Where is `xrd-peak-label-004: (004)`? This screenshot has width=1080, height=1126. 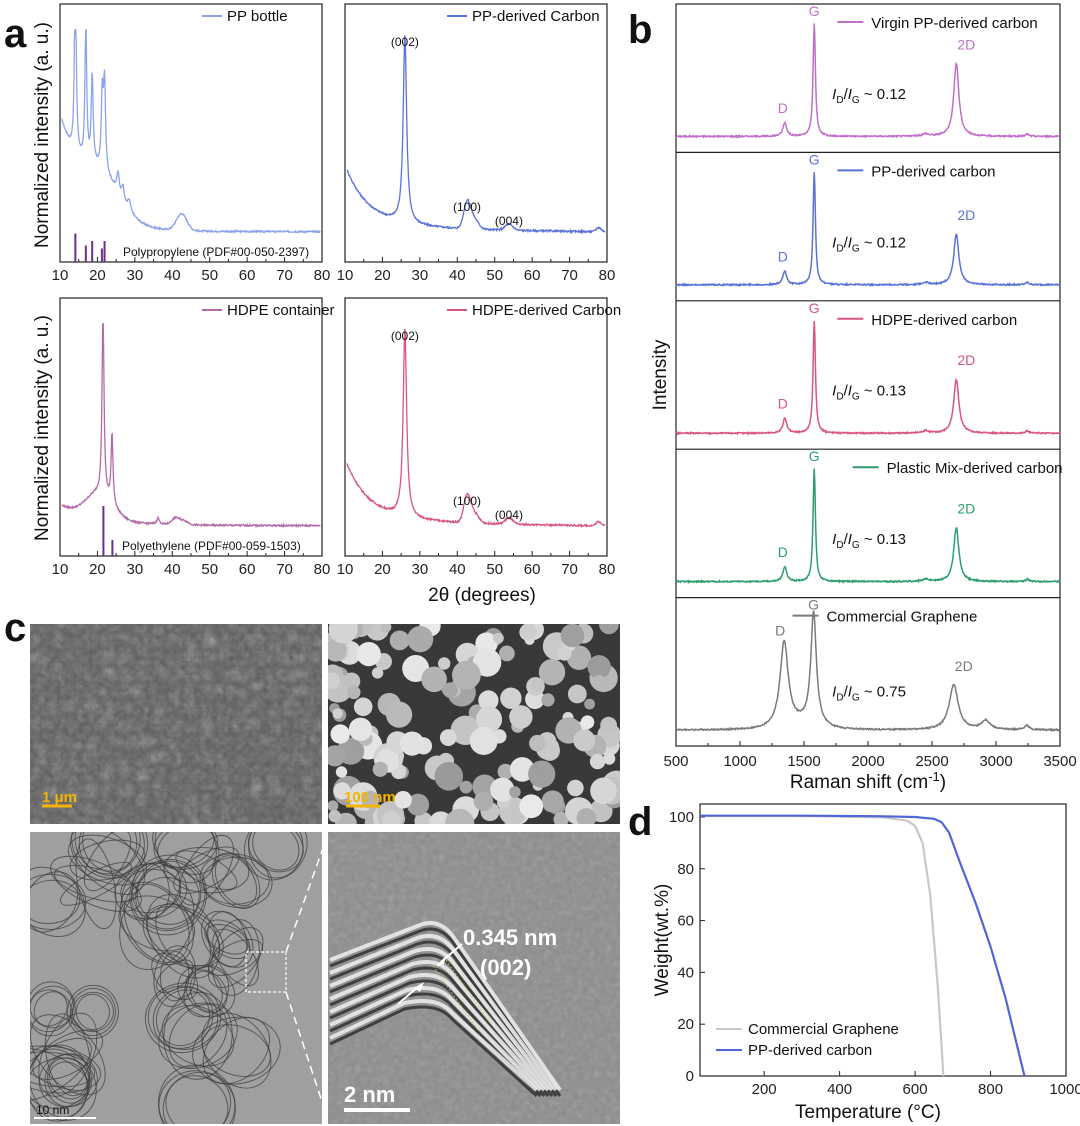
xrd-peak-label-004: (004) is located at coordinates (509, 515).